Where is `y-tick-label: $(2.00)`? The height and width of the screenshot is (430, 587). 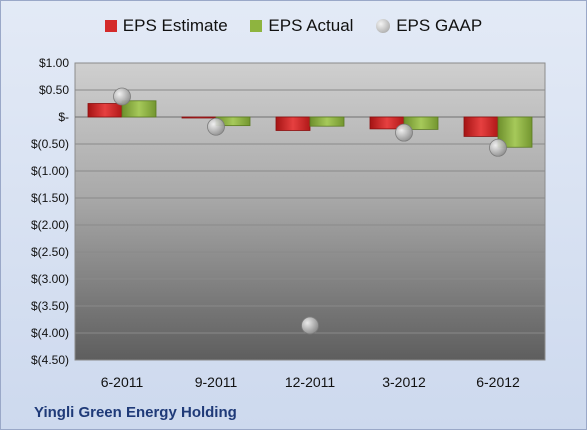 y-tick-label: $(2.00) is located at coordinates (50, 225).